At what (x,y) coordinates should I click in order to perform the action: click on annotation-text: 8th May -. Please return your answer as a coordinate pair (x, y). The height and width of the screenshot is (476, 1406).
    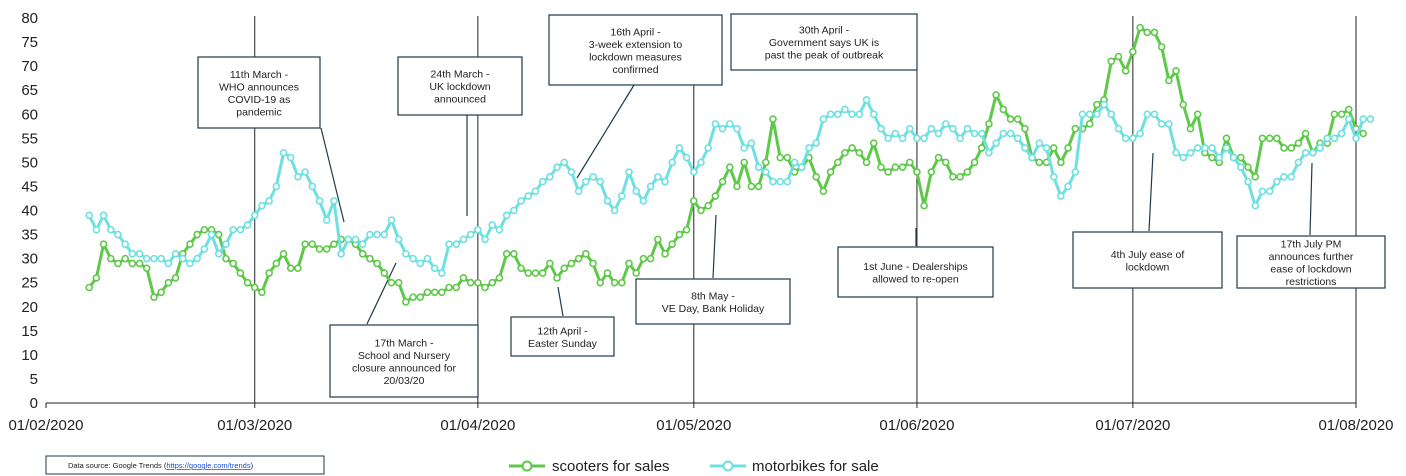
    Looking at the image, I should click on (713, 296).